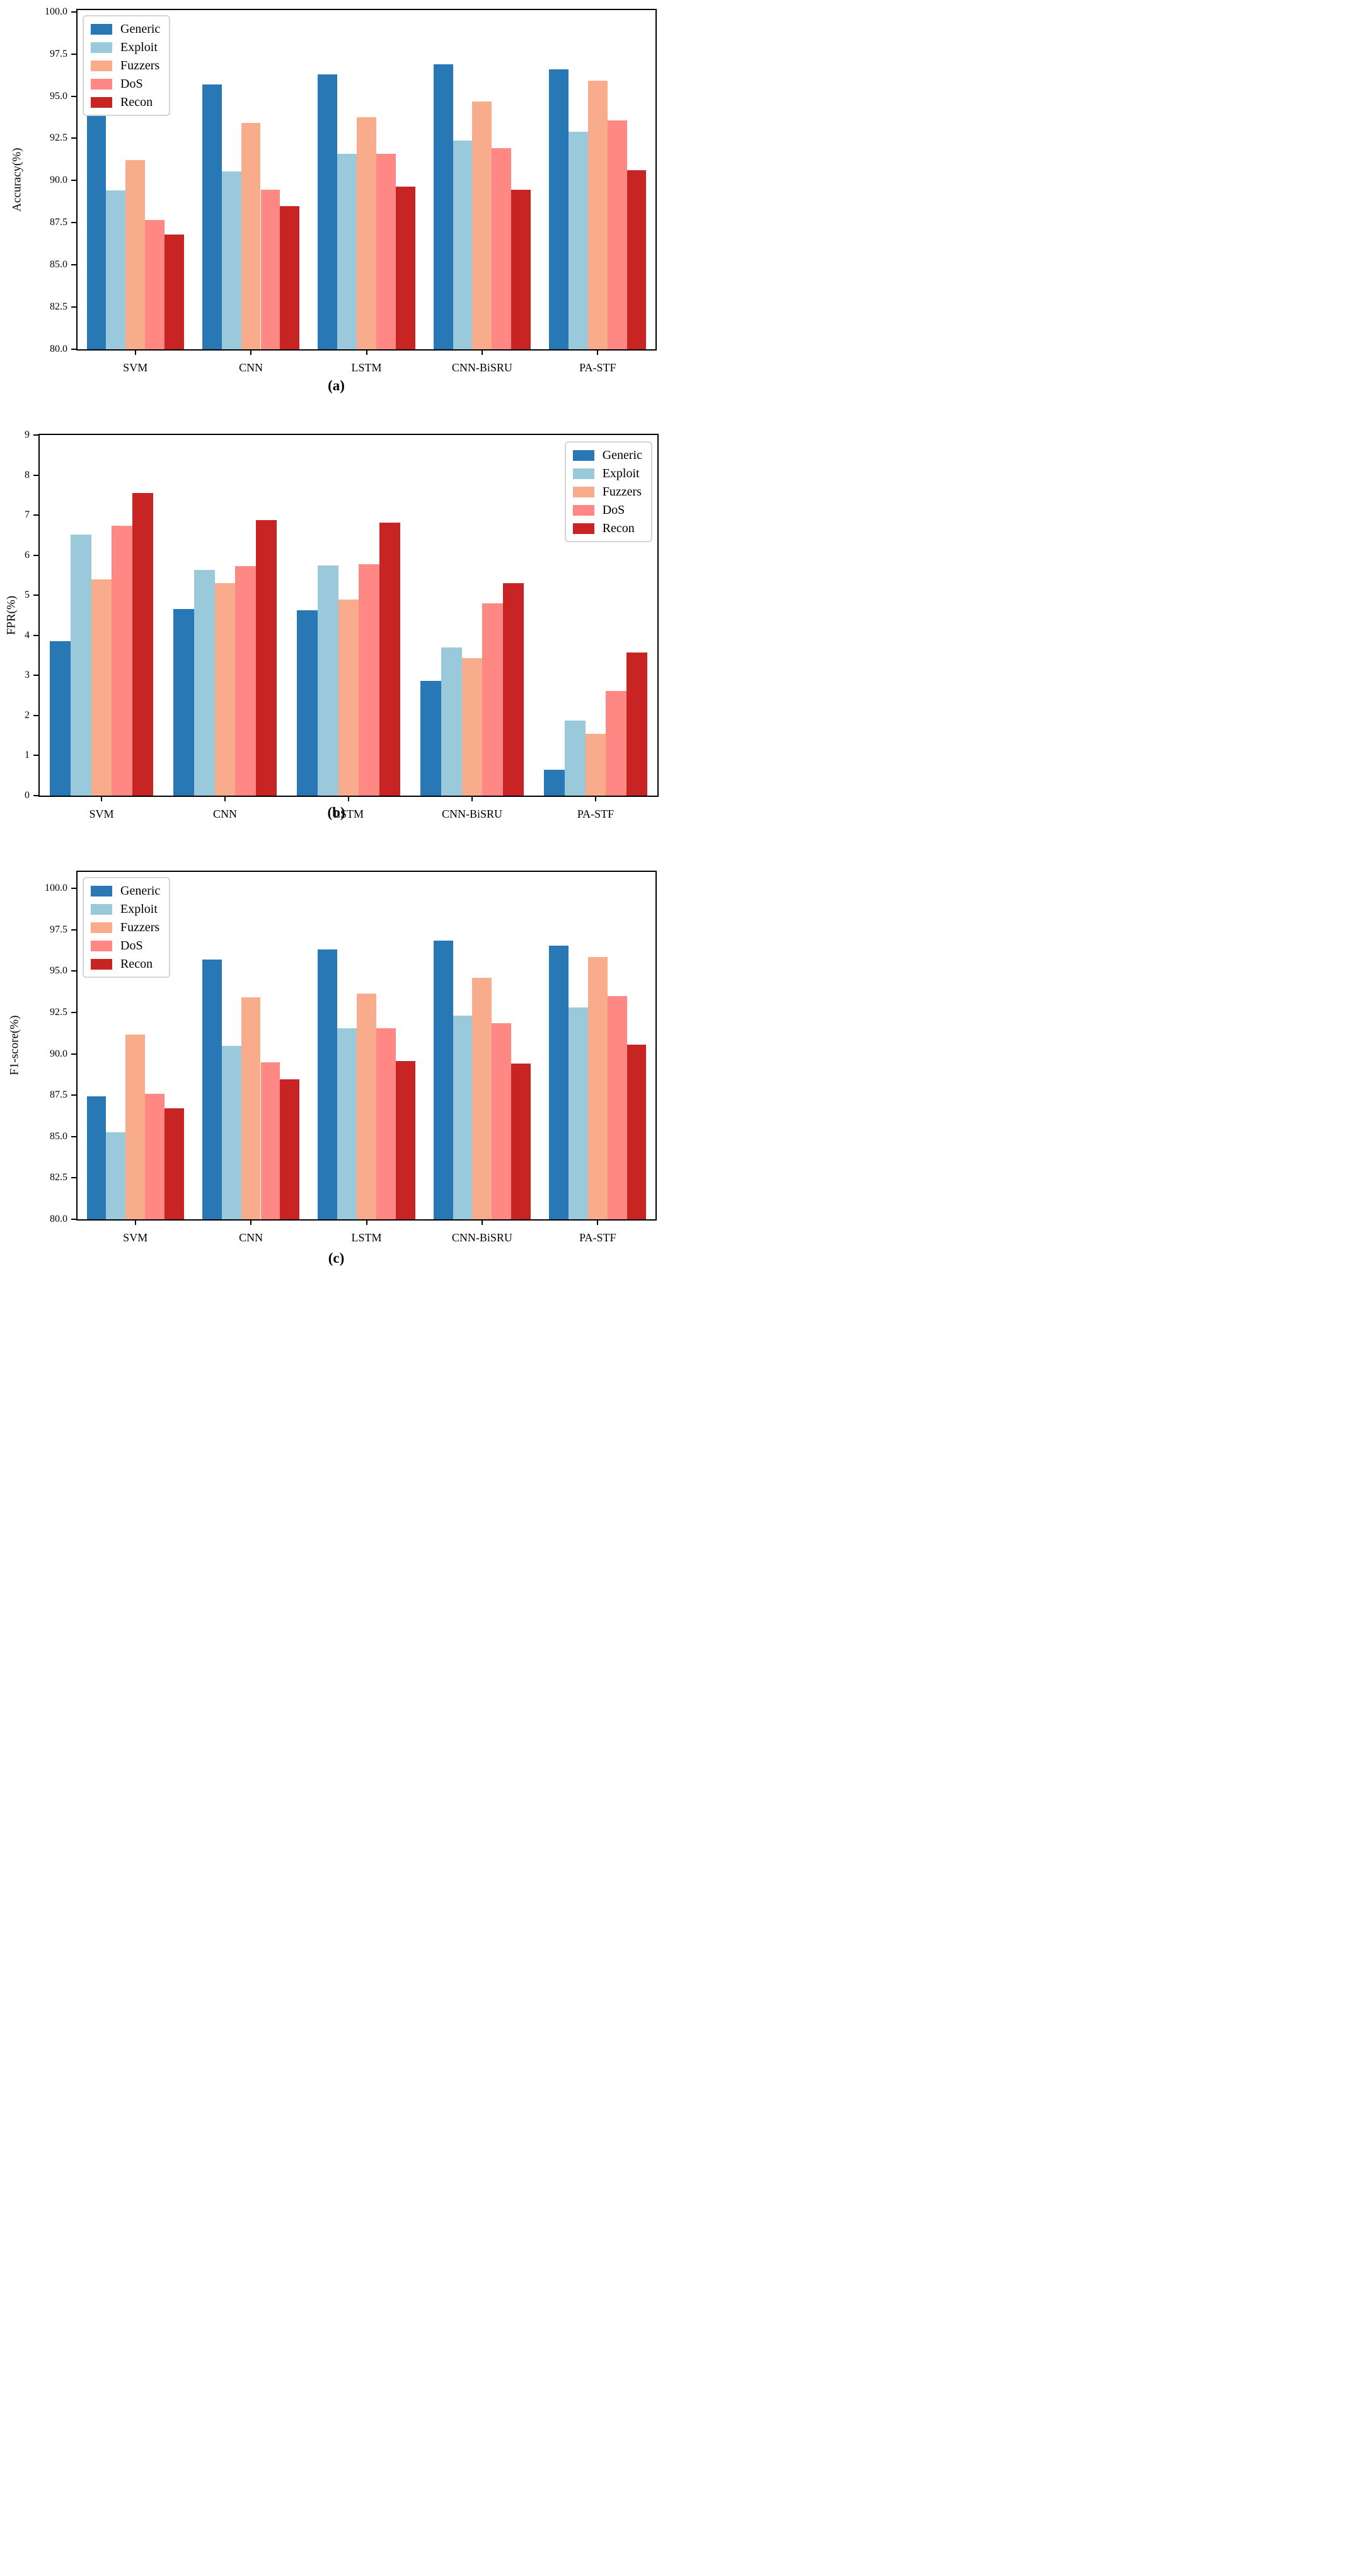 The height and width of the screenshot is (2576, 1345). I want to click on bar-pa-stf-recon, so click(636, 1132).